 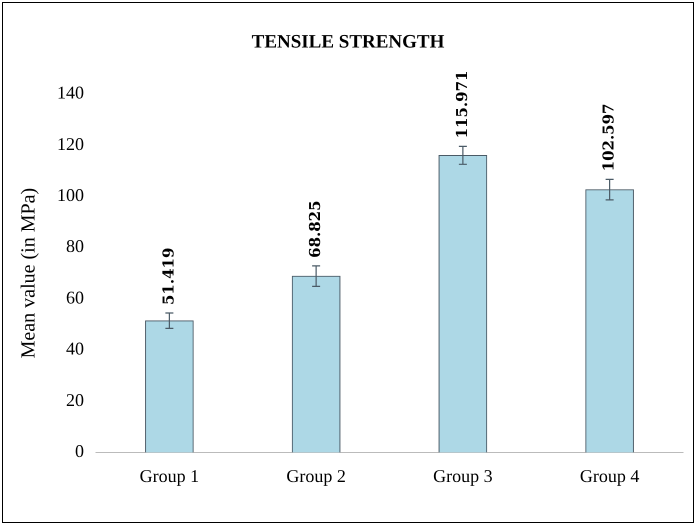 What do you see at coordinates (168, 277) in the screenshot?
I see `data-label: 51.419` at bounding box center [168, 277].